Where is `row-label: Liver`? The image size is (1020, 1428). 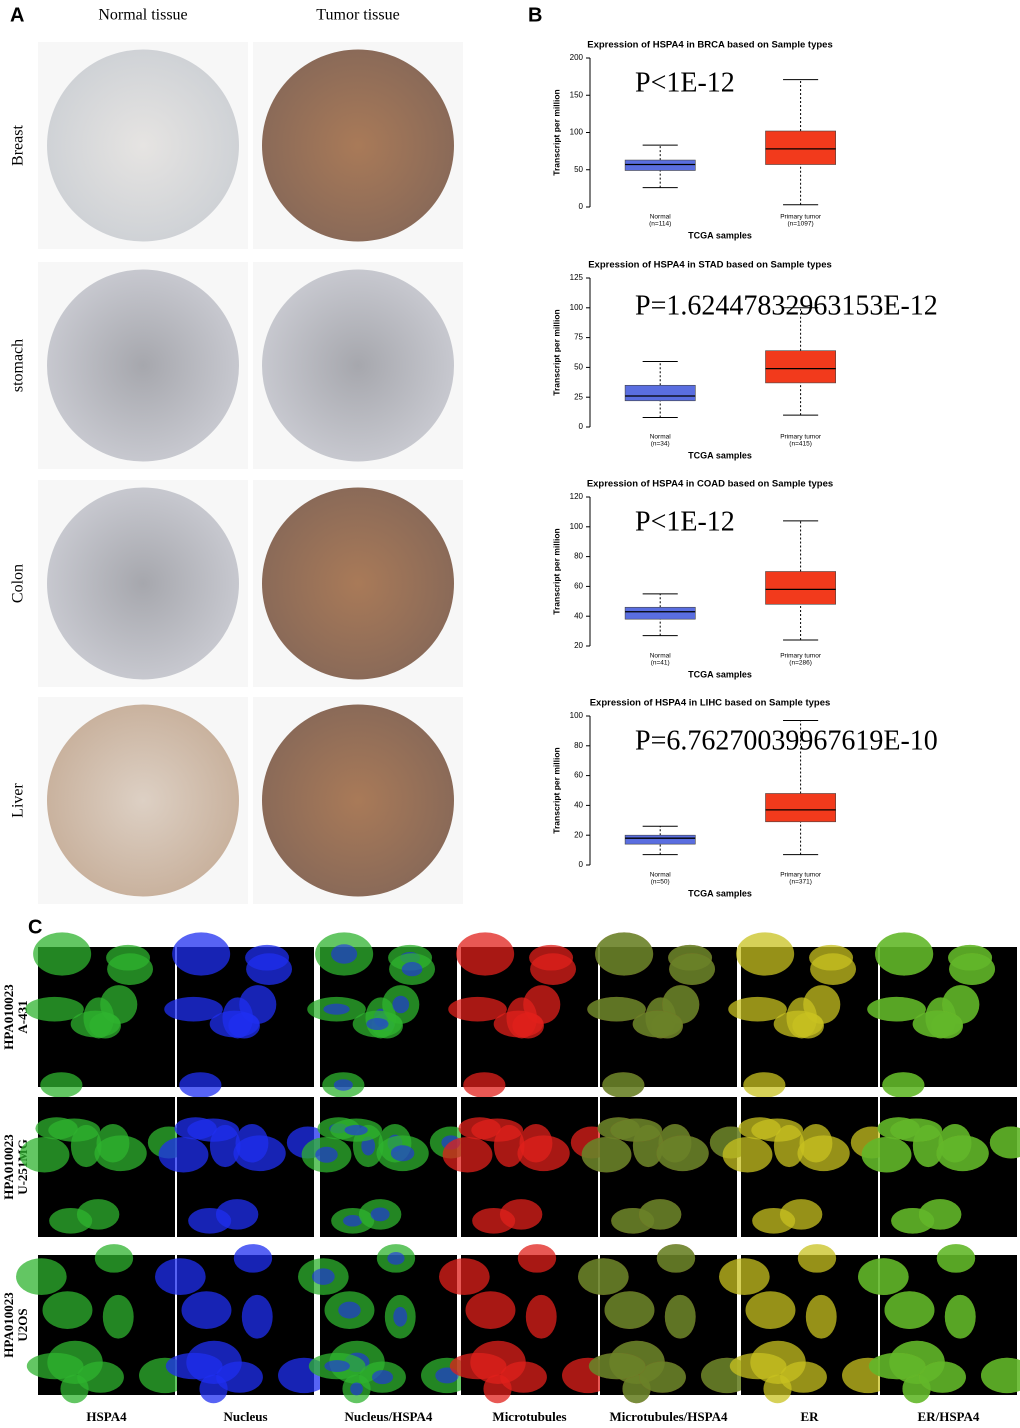 row-label: Liver is located at coordinates (18, 800).